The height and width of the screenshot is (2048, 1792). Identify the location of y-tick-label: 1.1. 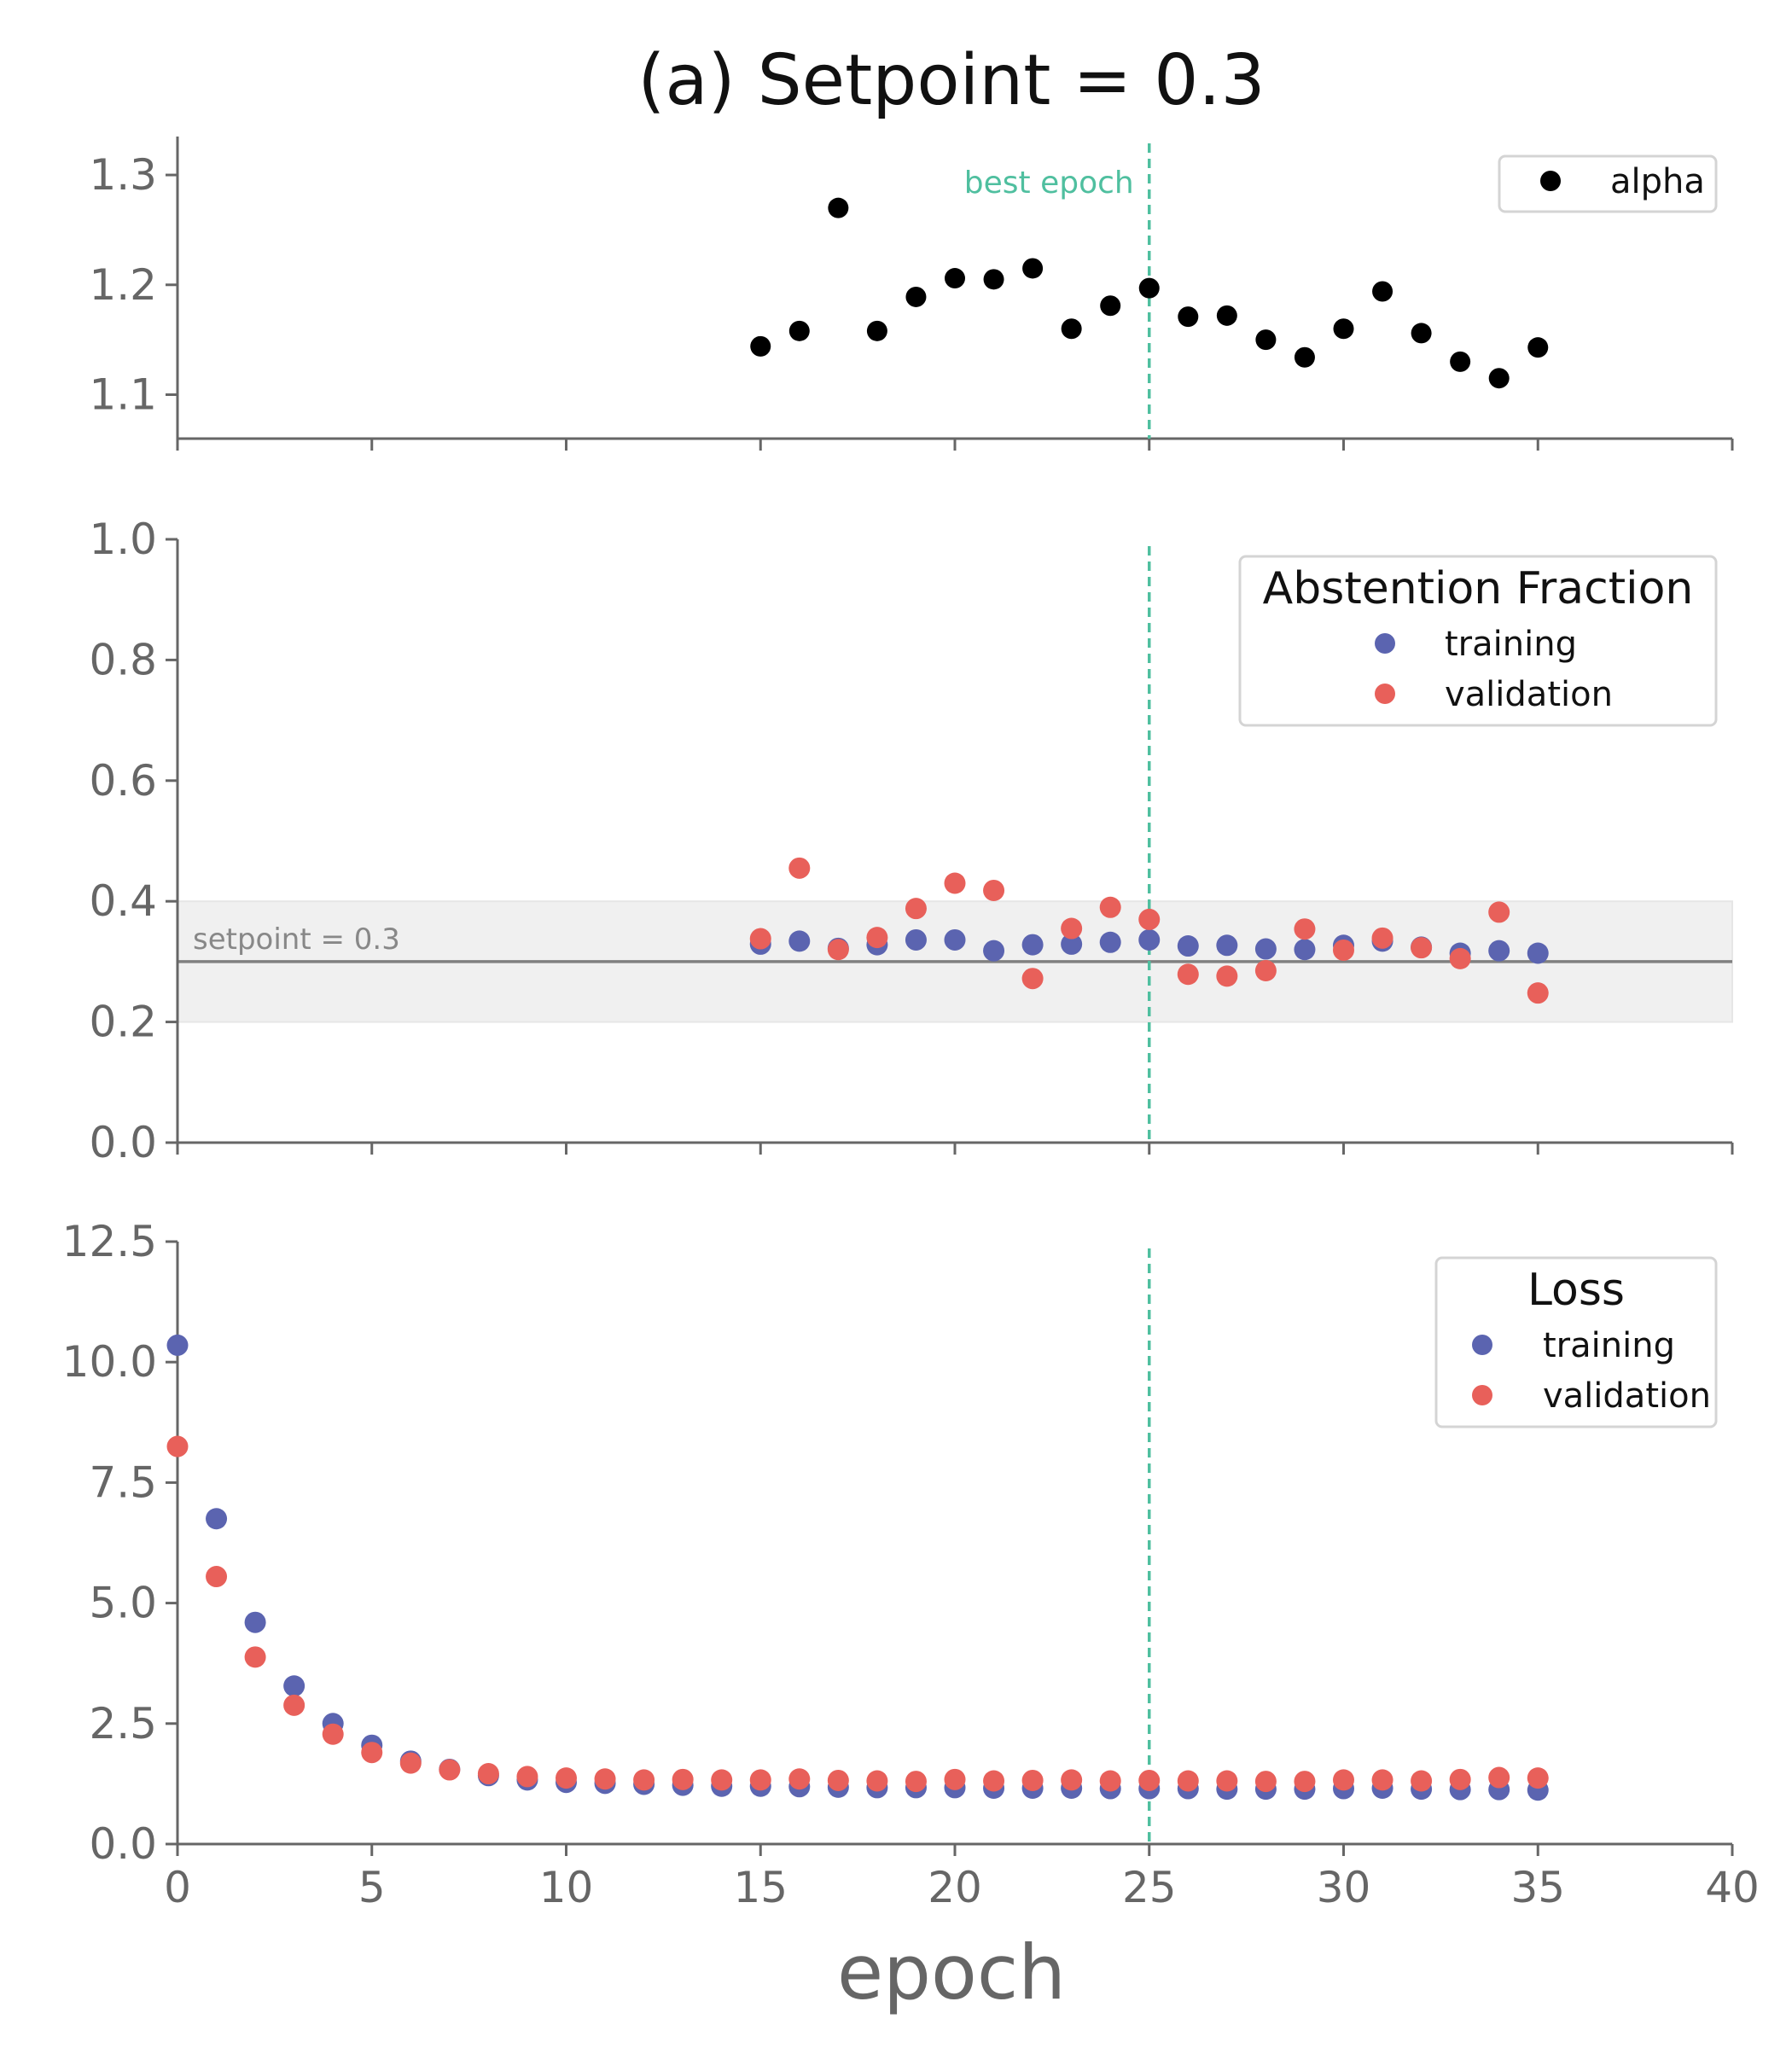
(123, 395).